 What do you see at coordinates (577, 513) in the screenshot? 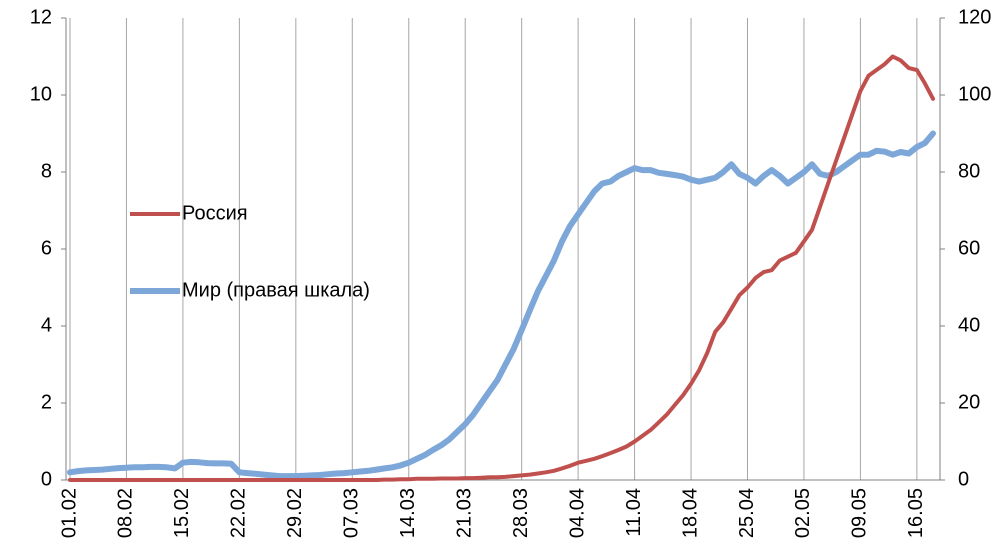
I see `x-tick-label: 04.04` at bounding box center [577, 513].